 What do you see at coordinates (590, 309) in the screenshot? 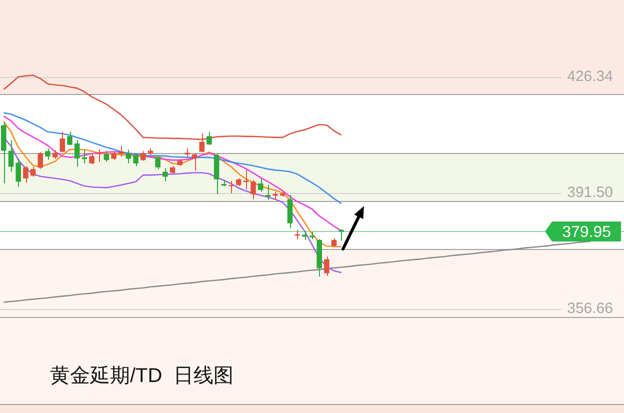
I see `y-tick-label: 356.66` at bounding box center [590, 309].